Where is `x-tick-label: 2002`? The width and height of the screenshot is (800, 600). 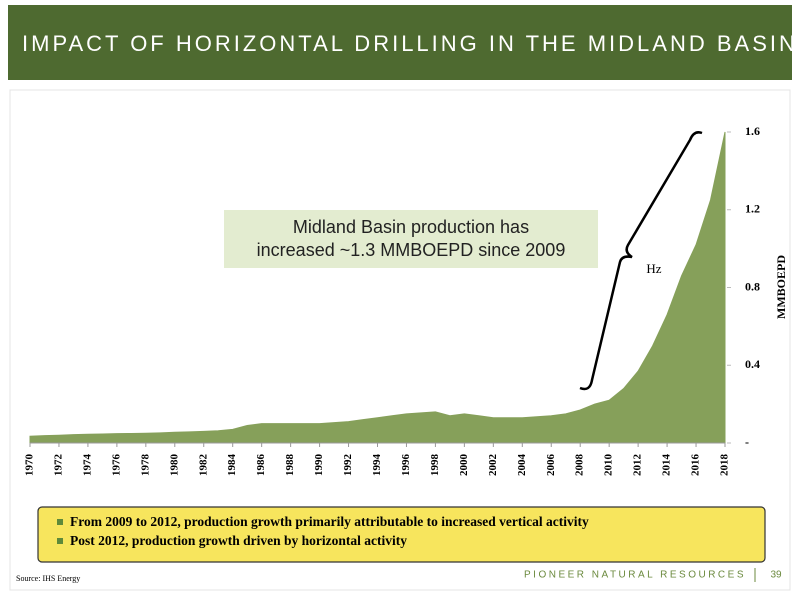
x-tick-label: 2002 is located at coordinates (493, 465).